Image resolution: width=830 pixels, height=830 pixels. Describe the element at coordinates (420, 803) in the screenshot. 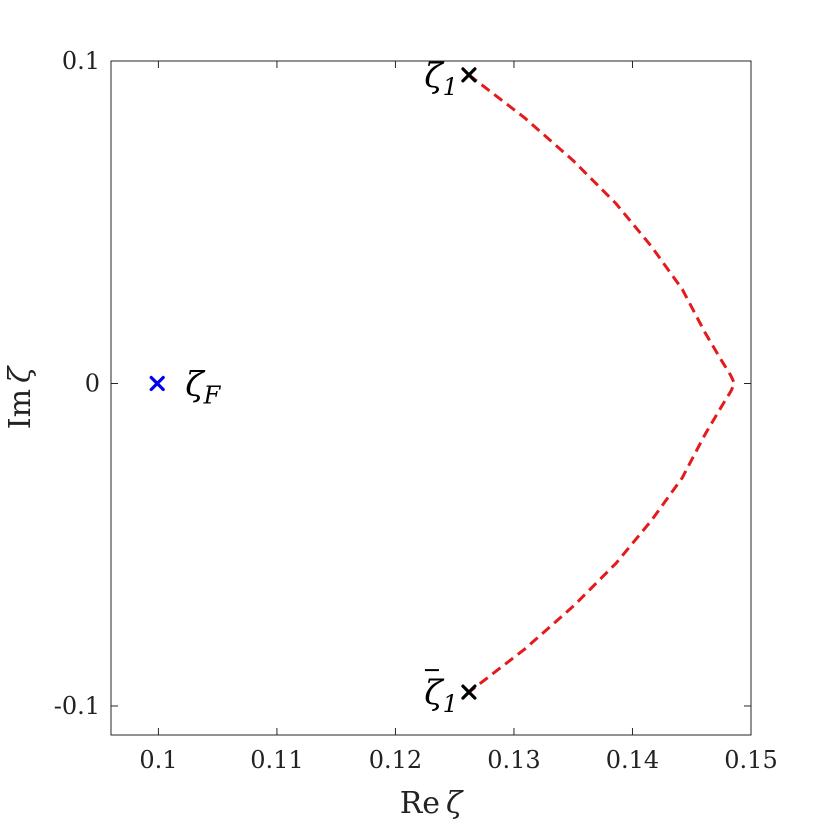

I see `x-axis-label-prefix: Re` at that location.